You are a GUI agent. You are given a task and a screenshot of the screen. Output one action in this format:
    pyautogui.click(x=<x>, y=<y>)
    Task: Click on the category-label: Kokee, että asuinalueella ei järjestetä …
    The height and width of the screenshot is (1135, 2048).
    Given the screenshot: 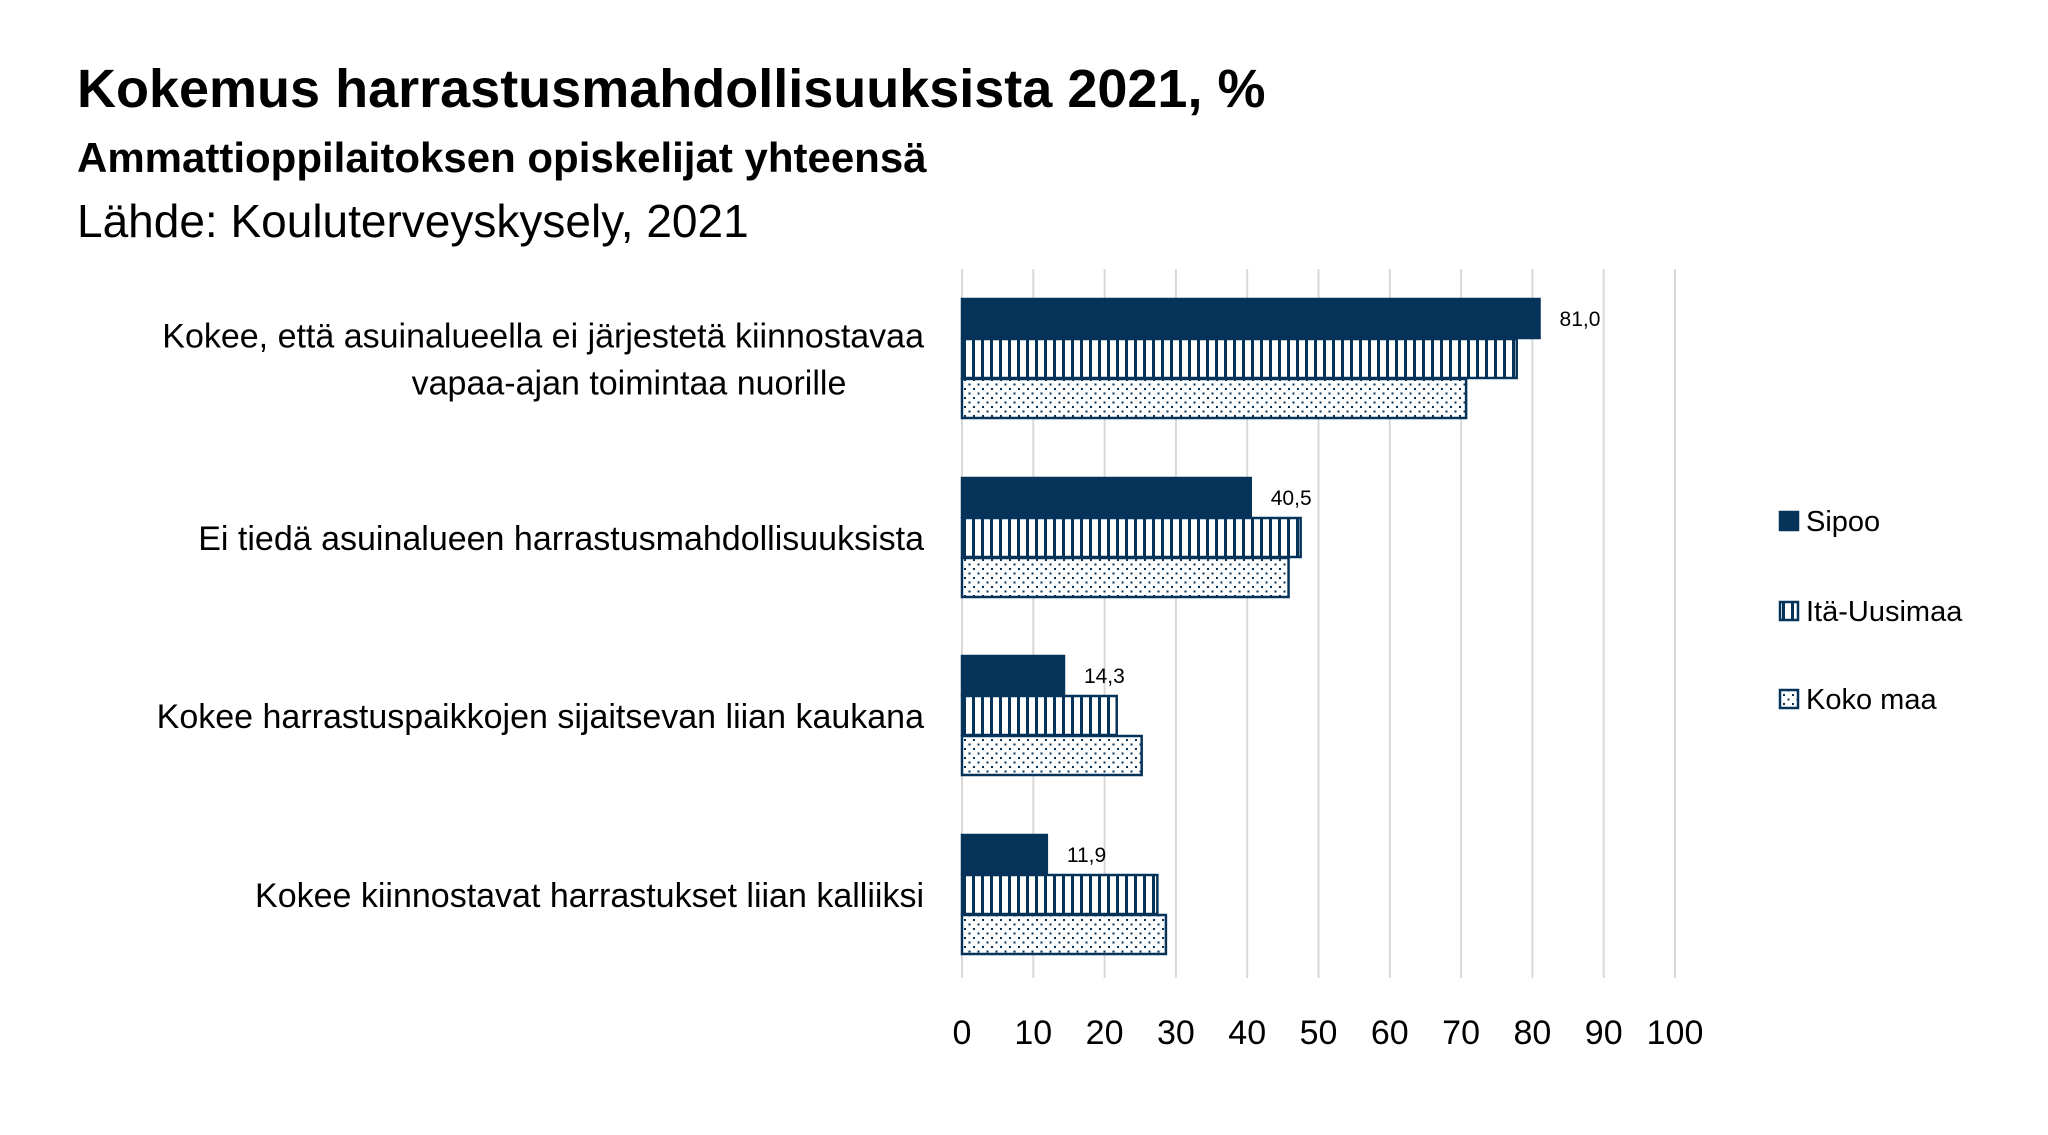 What is the action you would take?
    pyautogui.click(x=543, y=337)
    